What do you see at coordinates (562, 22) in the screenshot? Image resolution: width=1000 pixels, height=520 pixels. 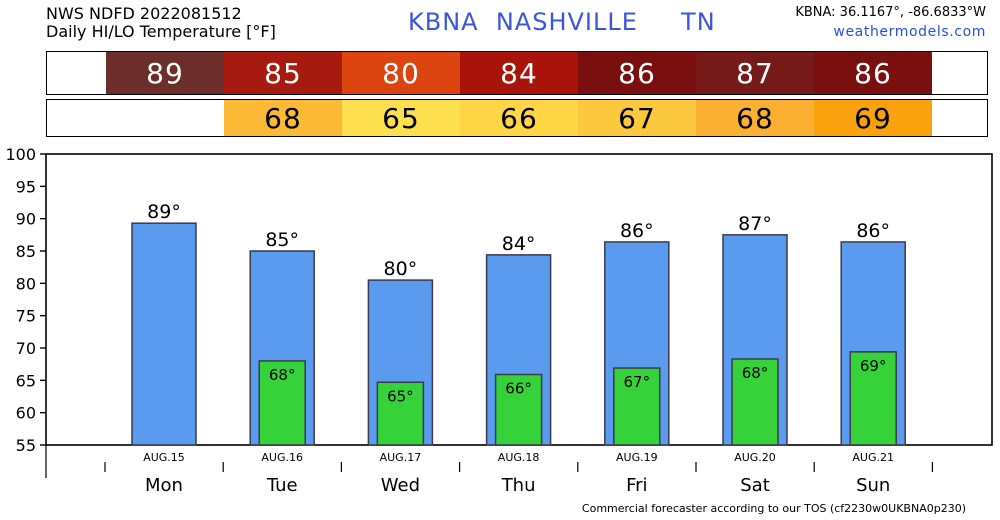 I see `station-title: KBNA NASHVILLE TN` at bounding box center [562, 22].